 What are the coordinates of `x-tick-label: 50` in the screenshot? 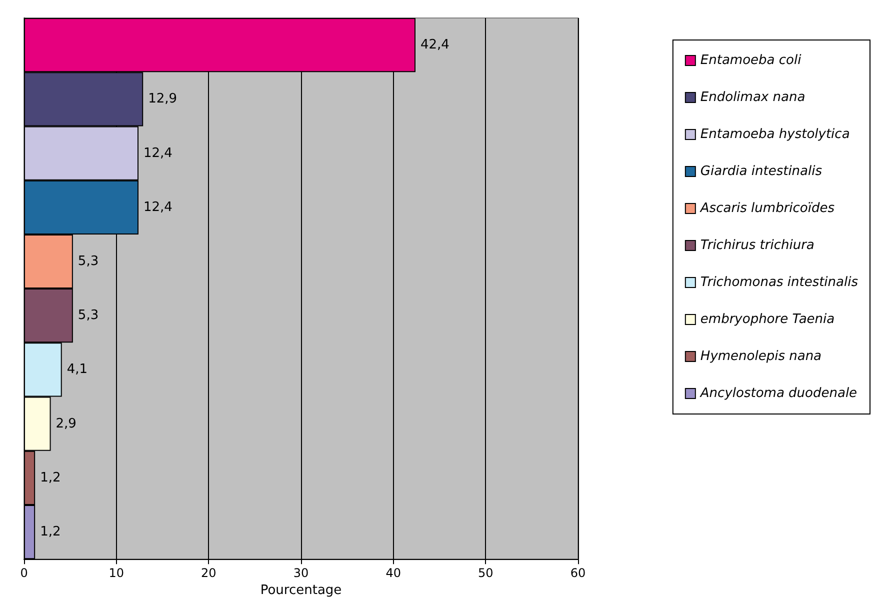 It's located at (486, 573).